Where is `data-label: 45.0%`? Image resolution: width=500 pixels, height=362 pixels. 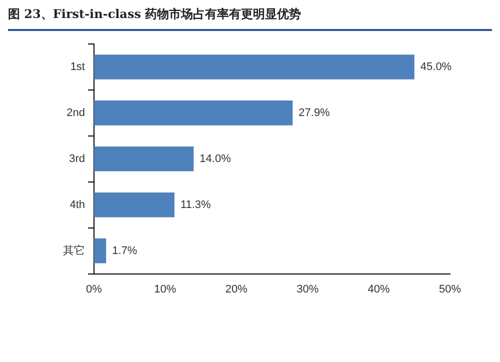
data-label: 45.0% is located at coordinates (436, 67).